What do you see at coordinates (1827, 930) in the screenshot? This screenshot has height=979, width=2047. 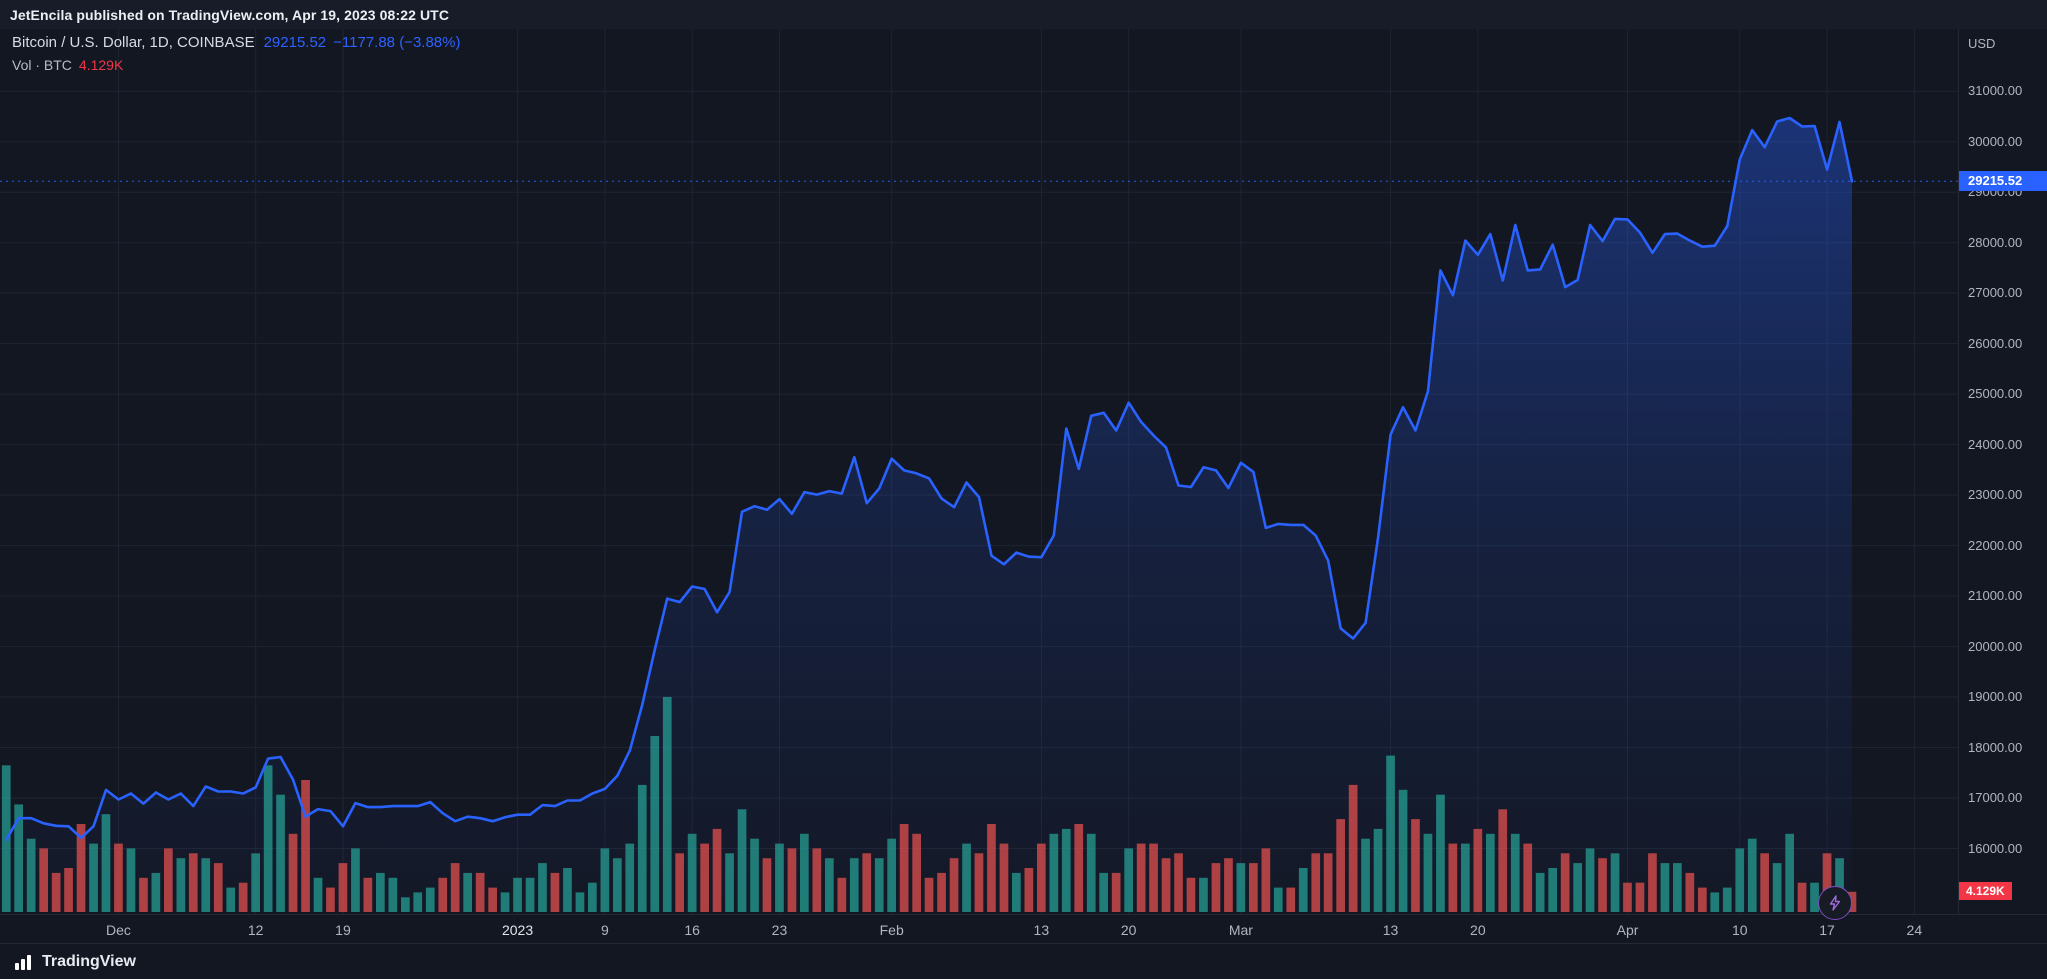 I see `time-axis-label: 17` at bounding box center [1827, 930].